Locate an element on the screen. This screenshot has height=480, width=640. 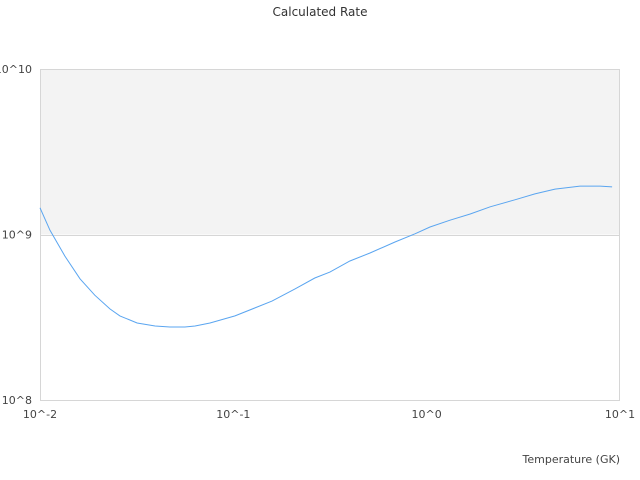
y-tick-label: 10^10 is located at coordinates (16, 69).